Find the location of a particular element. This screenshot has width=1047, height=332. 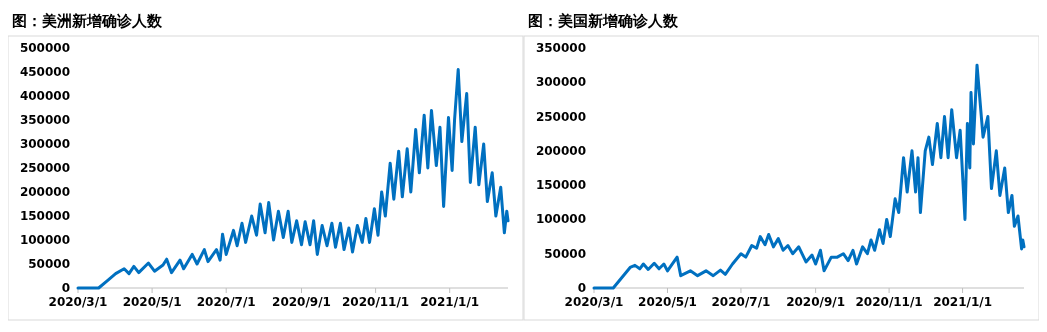

y-tick-label: 400000 is located at coordinates (44, 96).